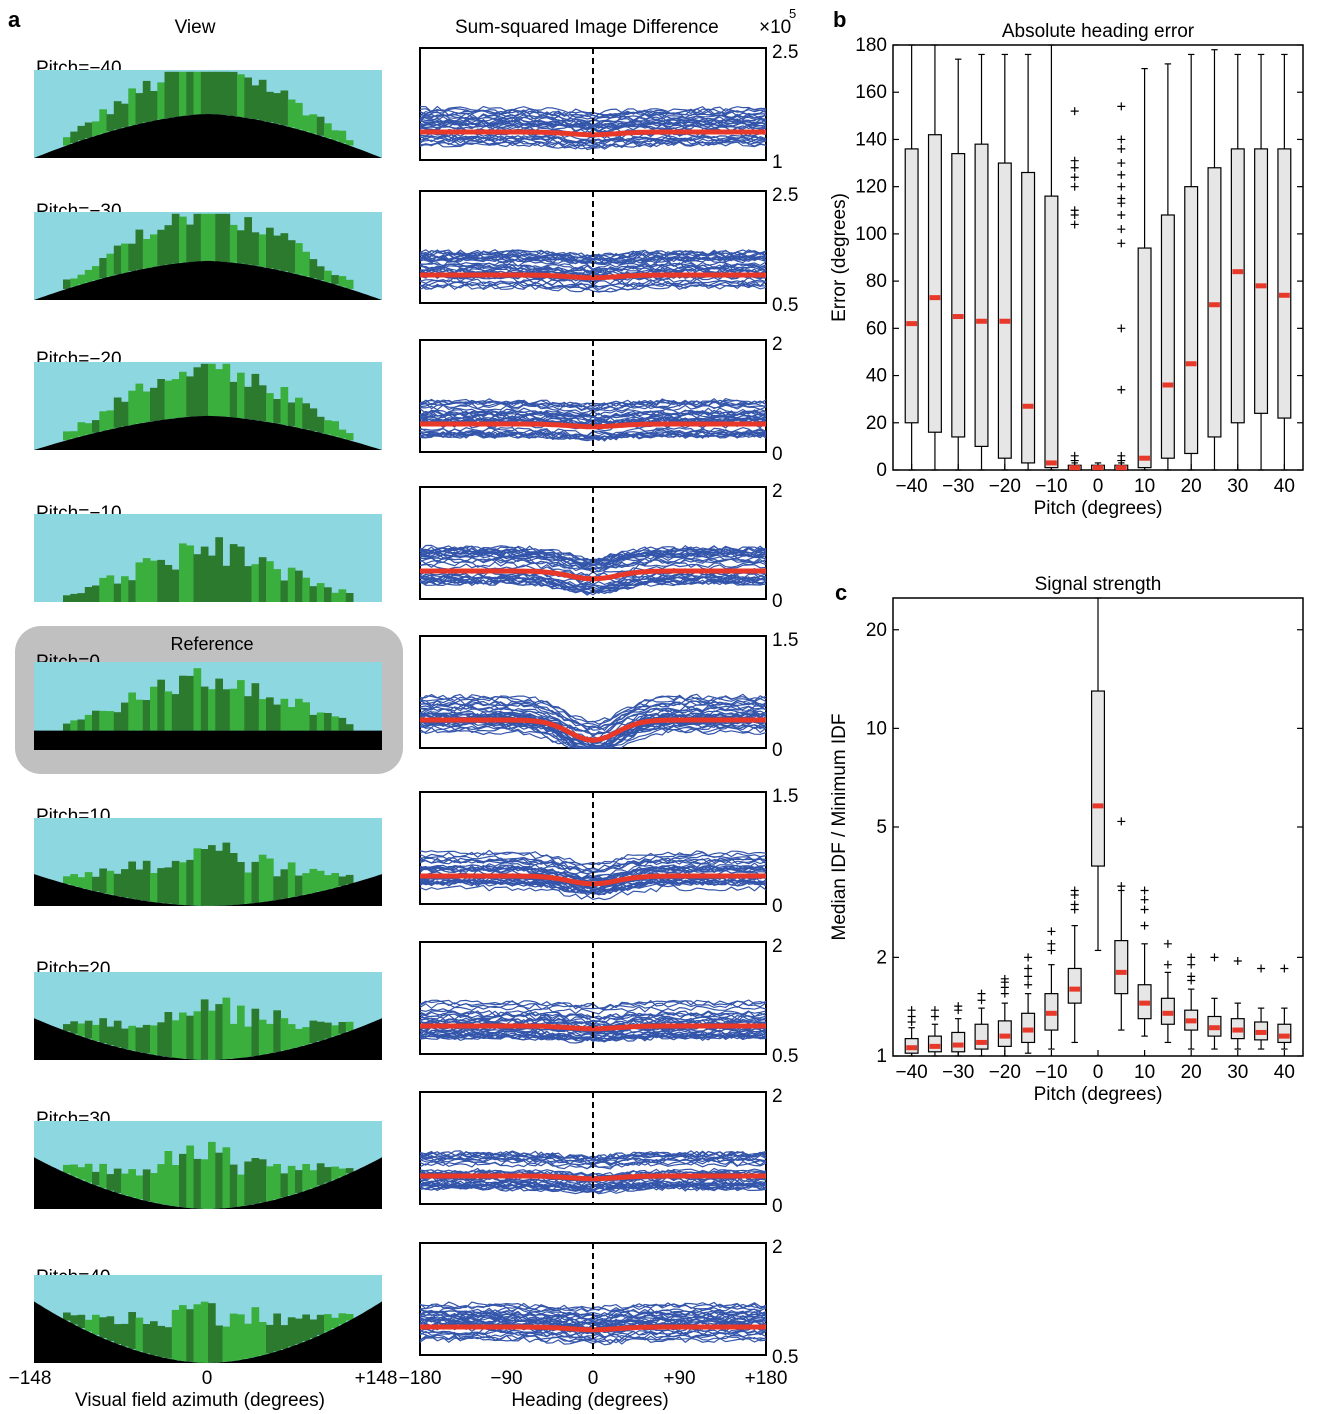 This screenshot has width=1320, height=1414. I want to click on idf-plot: 20, so click(601, 546).